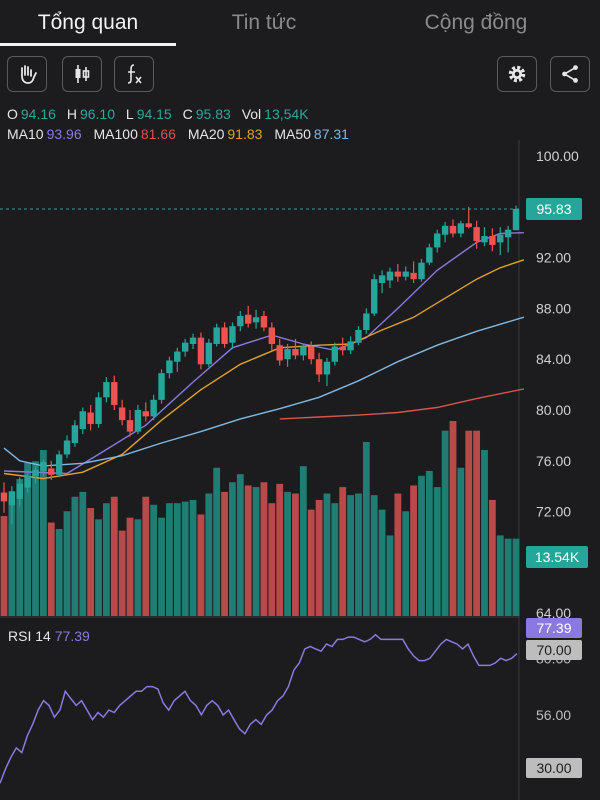 The image size is (600, 800). I want to click on active-tab-indicator, so click(88, 44).